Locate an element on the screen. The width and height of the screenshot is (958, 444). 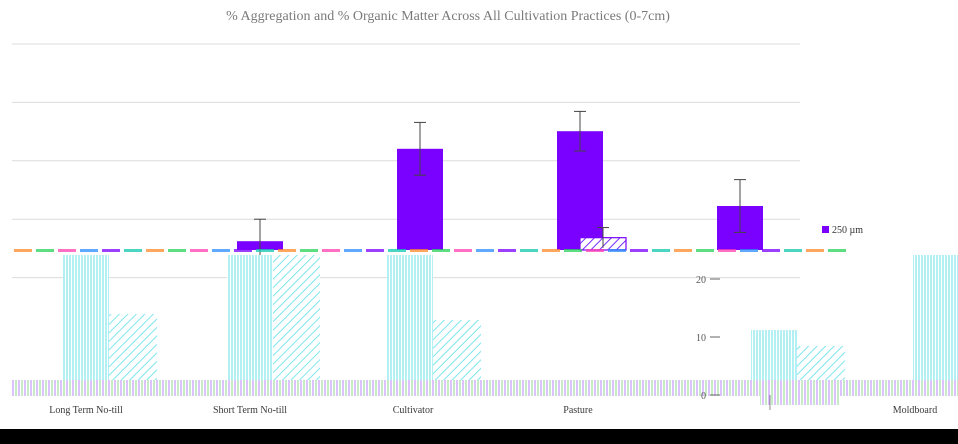
category-label: Cultivator is located at coordinates (413, 410).